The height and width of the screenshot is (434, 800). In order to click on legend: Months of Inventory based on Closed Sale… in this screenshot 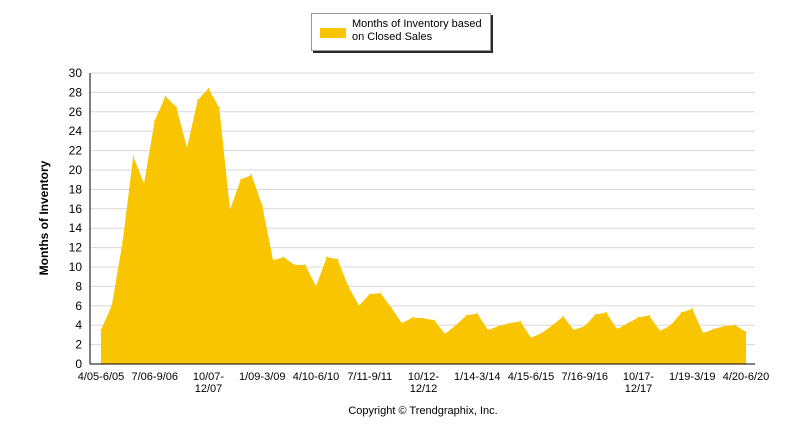, I will do `click(401, 32)`.